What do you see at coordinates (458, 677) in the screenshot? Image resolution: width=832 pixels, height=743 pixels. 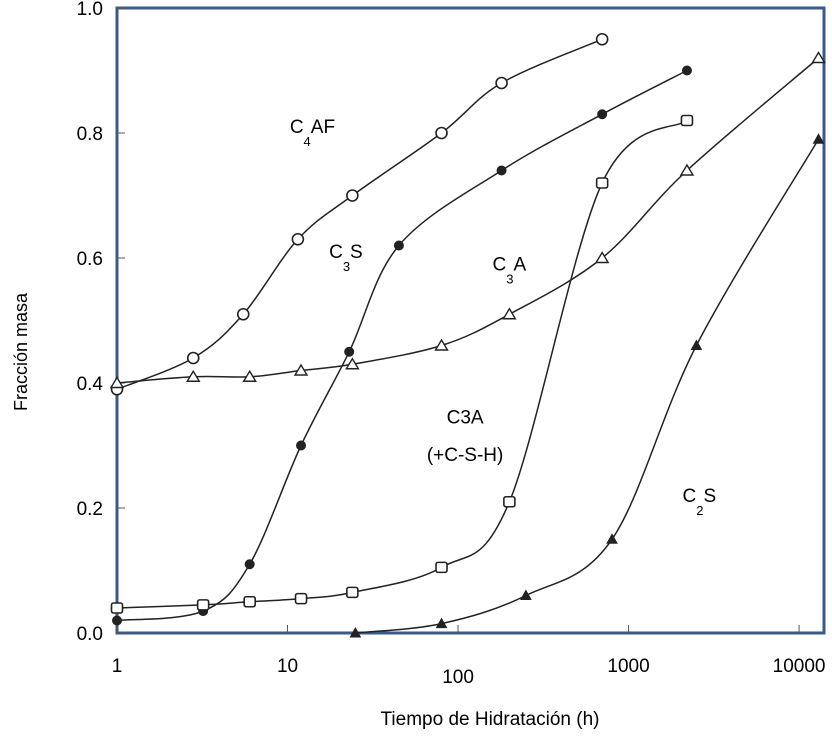 I see `x-tick-label: 100` at bounding box center [458, 677].